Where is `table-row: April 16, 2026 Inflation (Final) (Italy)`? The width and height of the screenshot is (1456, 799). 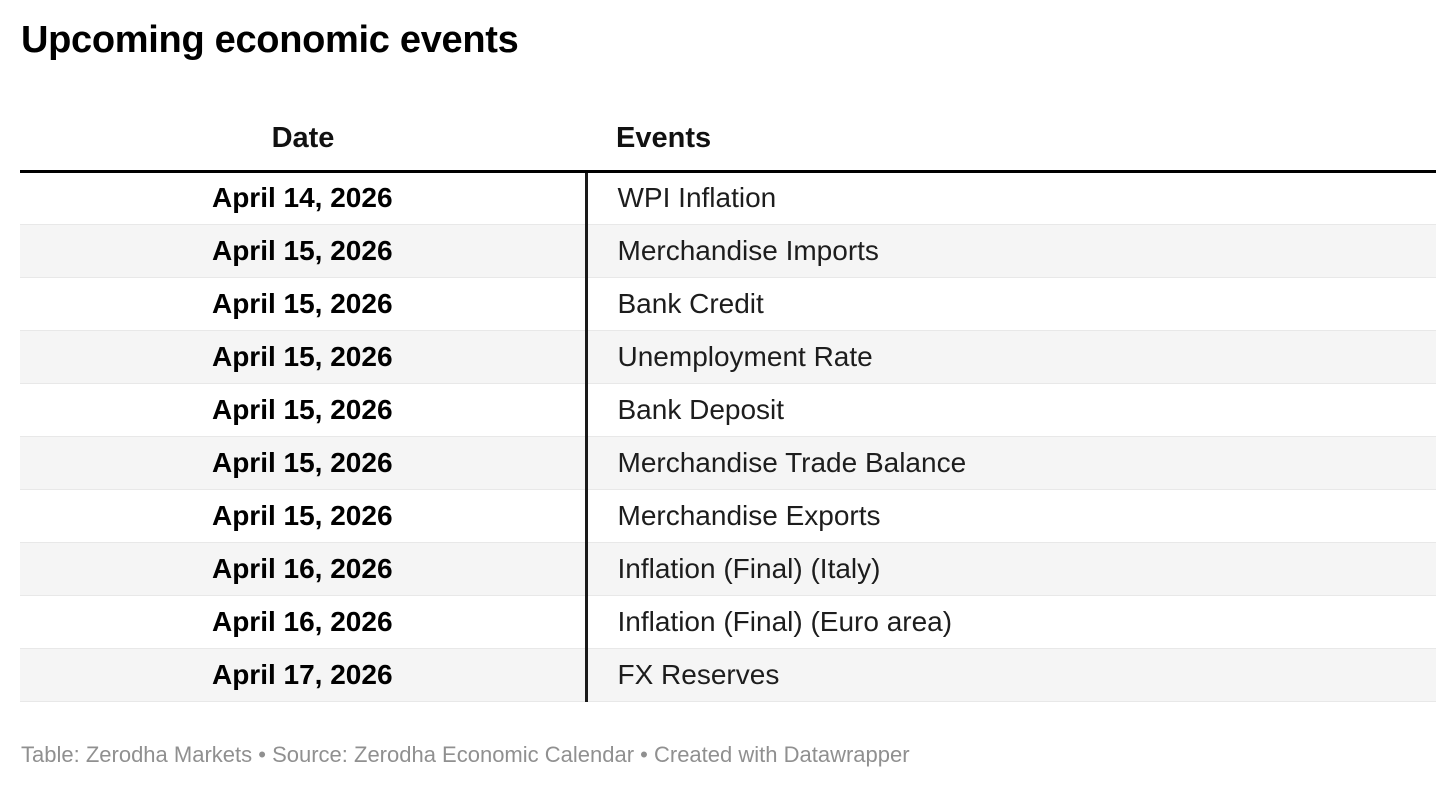 table-row: April 16, 2026 Inflation (Final) (Italy) is located at coordinates (728, 569).